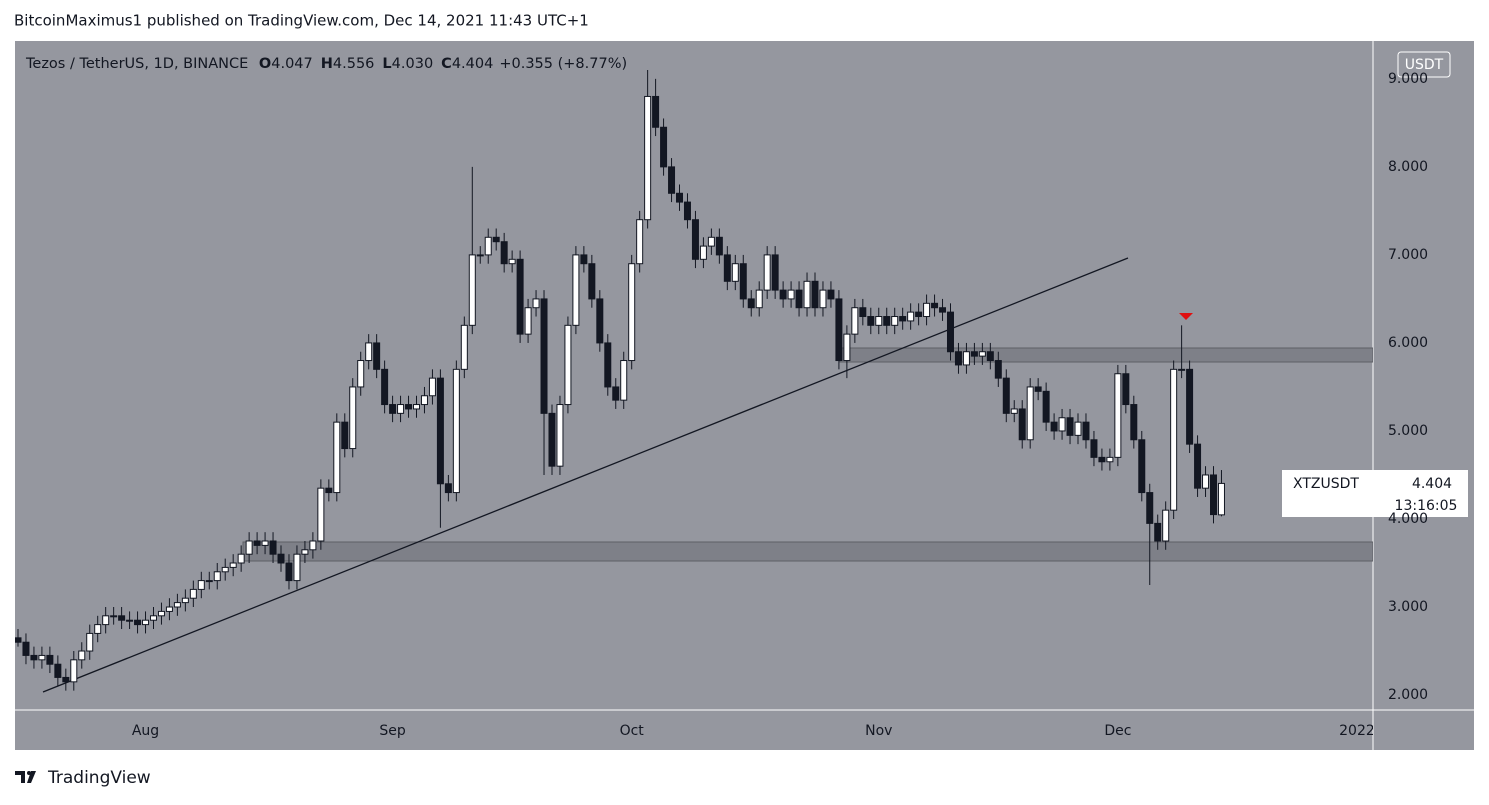  What do you see at coordinates (1408, 519) in the screenshot?
I see `y-tick-label: 4.000` at bounding box center [1408, 519].